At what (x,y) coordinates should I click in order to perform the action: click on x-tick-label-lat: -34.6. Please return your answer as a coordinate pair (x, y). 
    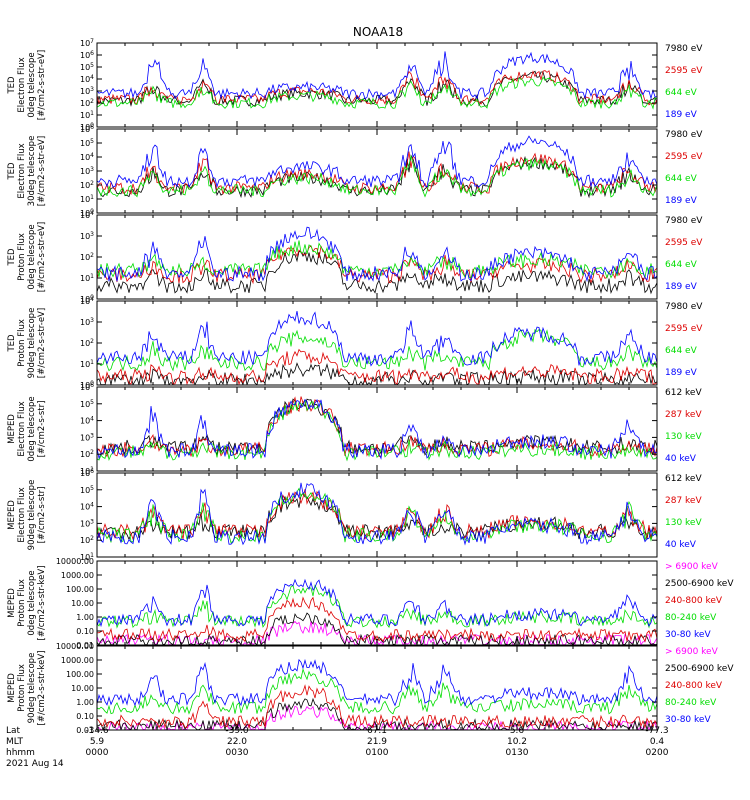
    Looking at the image, I should click on (97, 731).